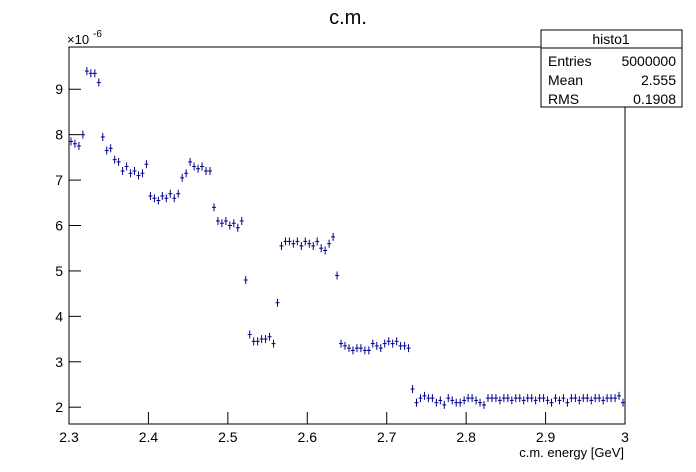 The height and width of the screenshot is (472, 696). I want to click on stats-value: 0.1908, so click(654, 99).